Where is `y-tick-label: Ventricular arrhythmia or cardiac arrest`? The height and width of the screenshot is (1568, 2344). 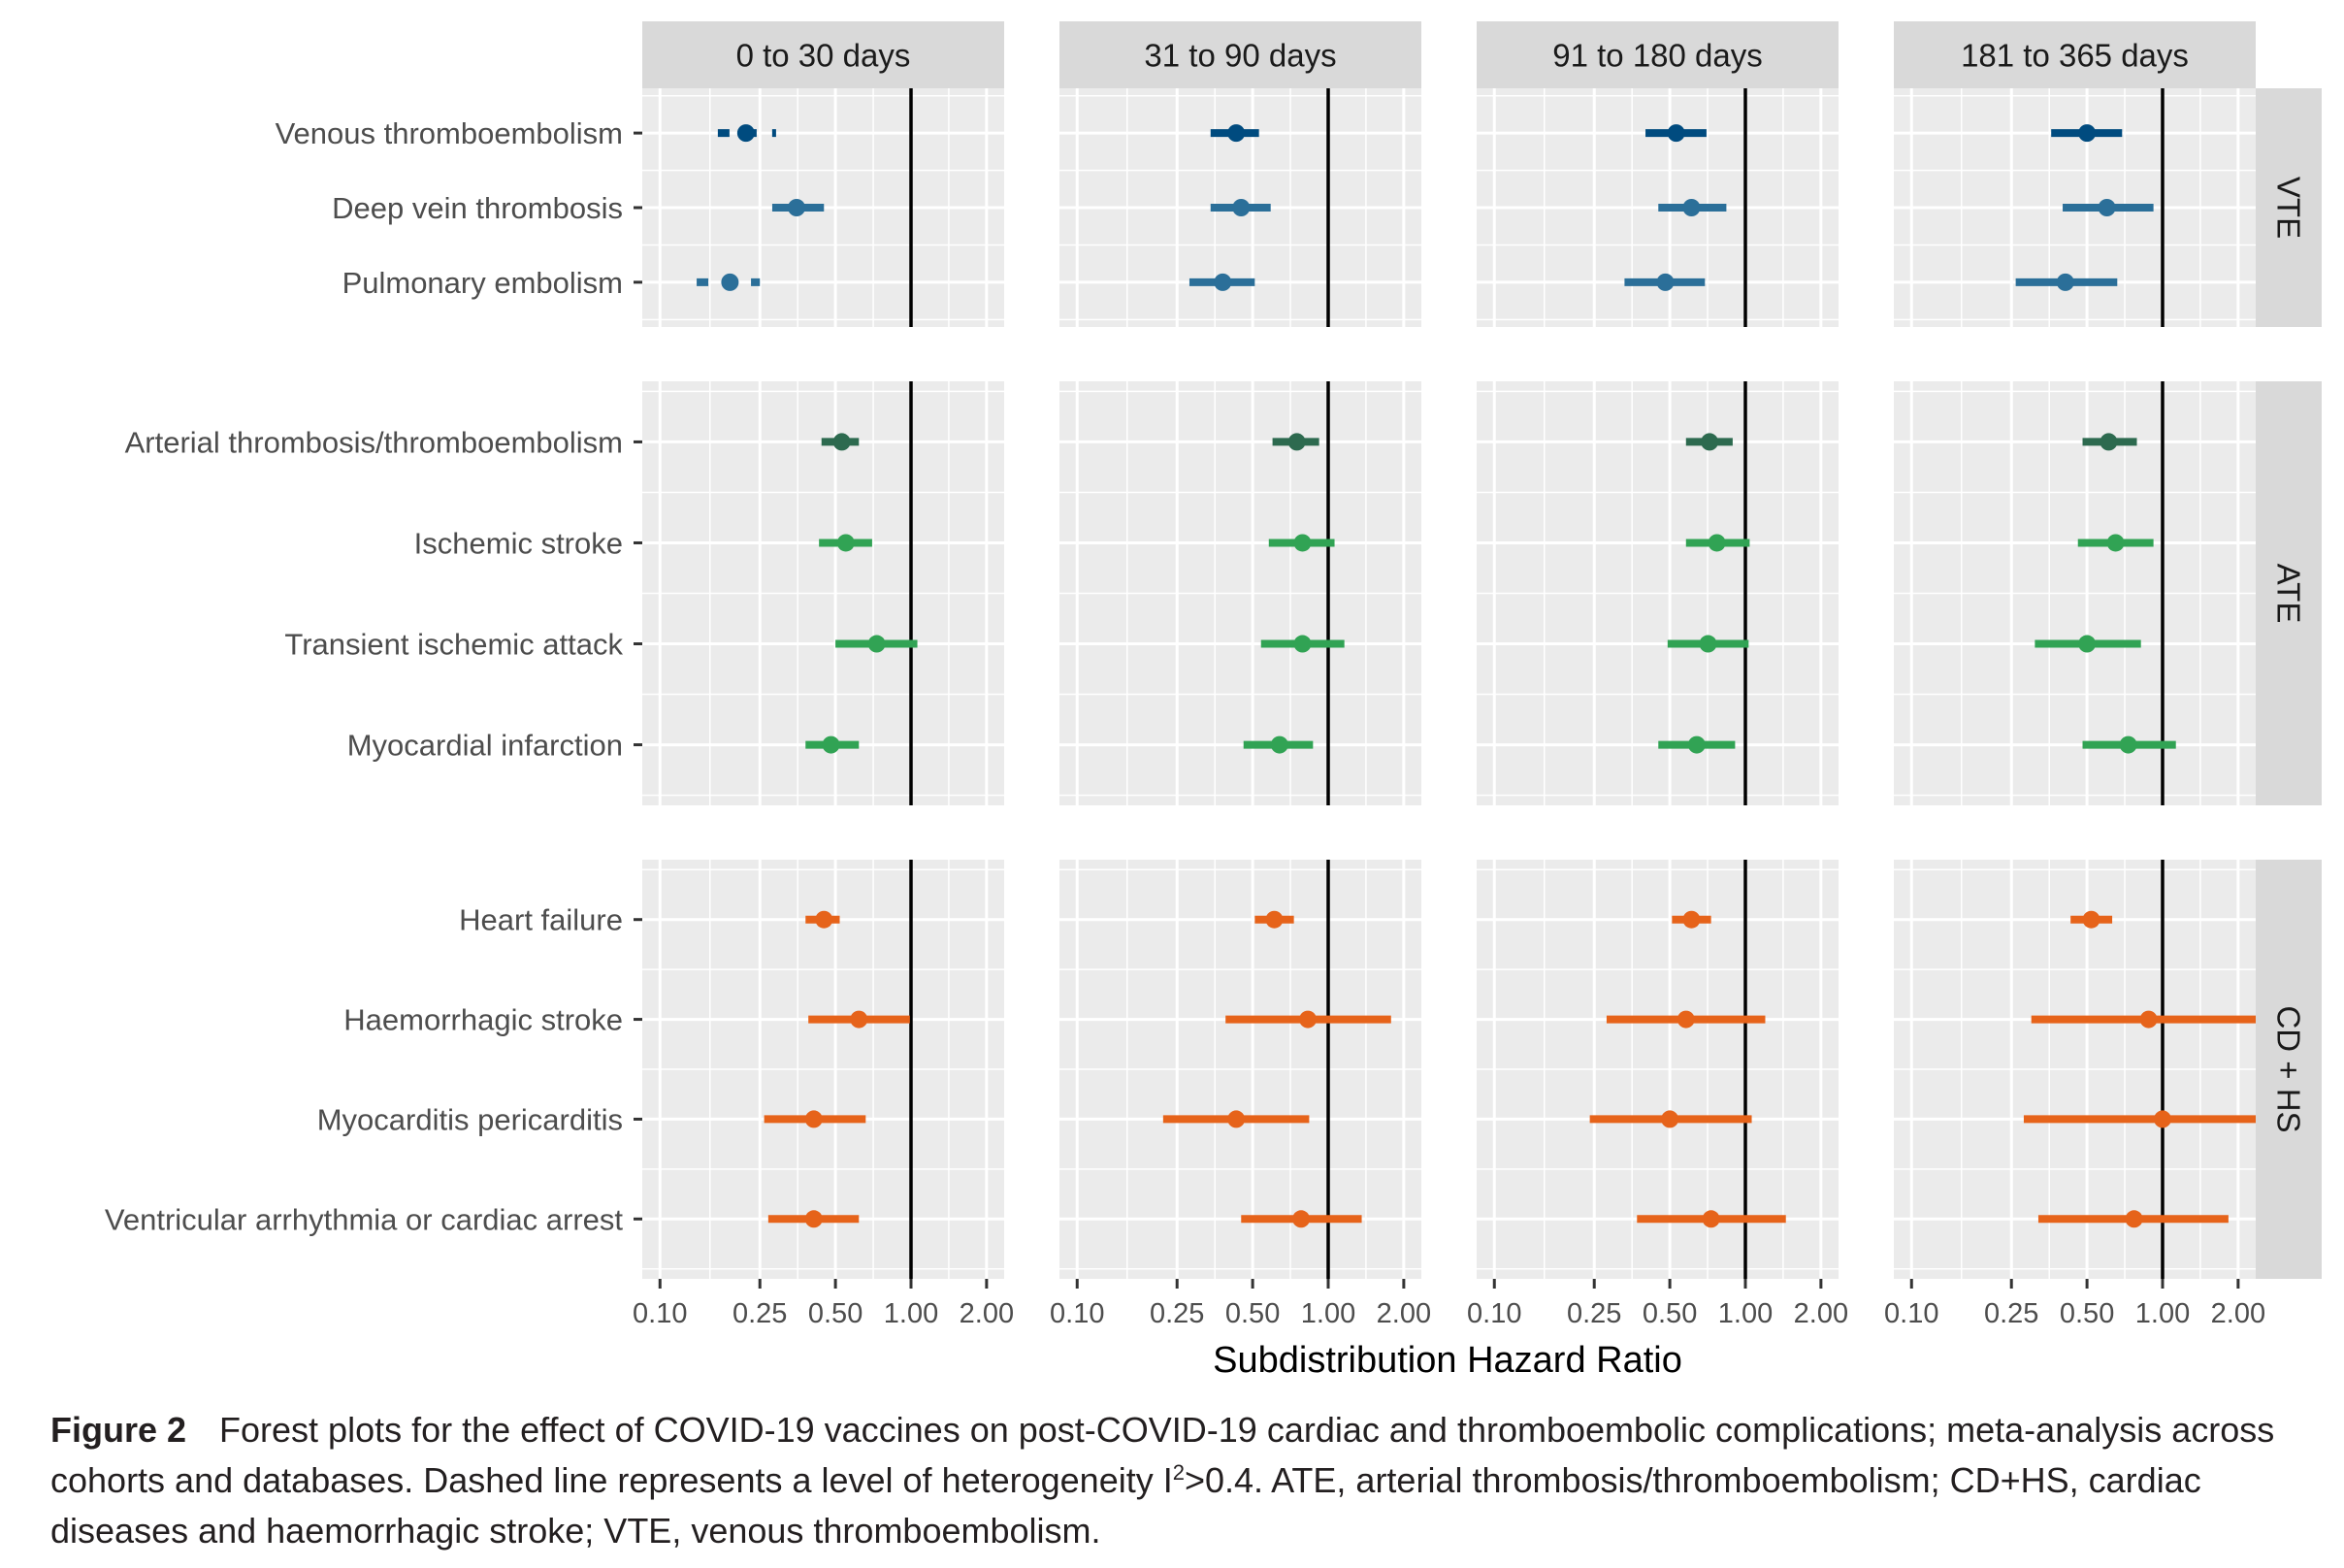
y-tick-label: Ventricular arrhythmia or cardiac arrest is located at coordinates (364, 1219).